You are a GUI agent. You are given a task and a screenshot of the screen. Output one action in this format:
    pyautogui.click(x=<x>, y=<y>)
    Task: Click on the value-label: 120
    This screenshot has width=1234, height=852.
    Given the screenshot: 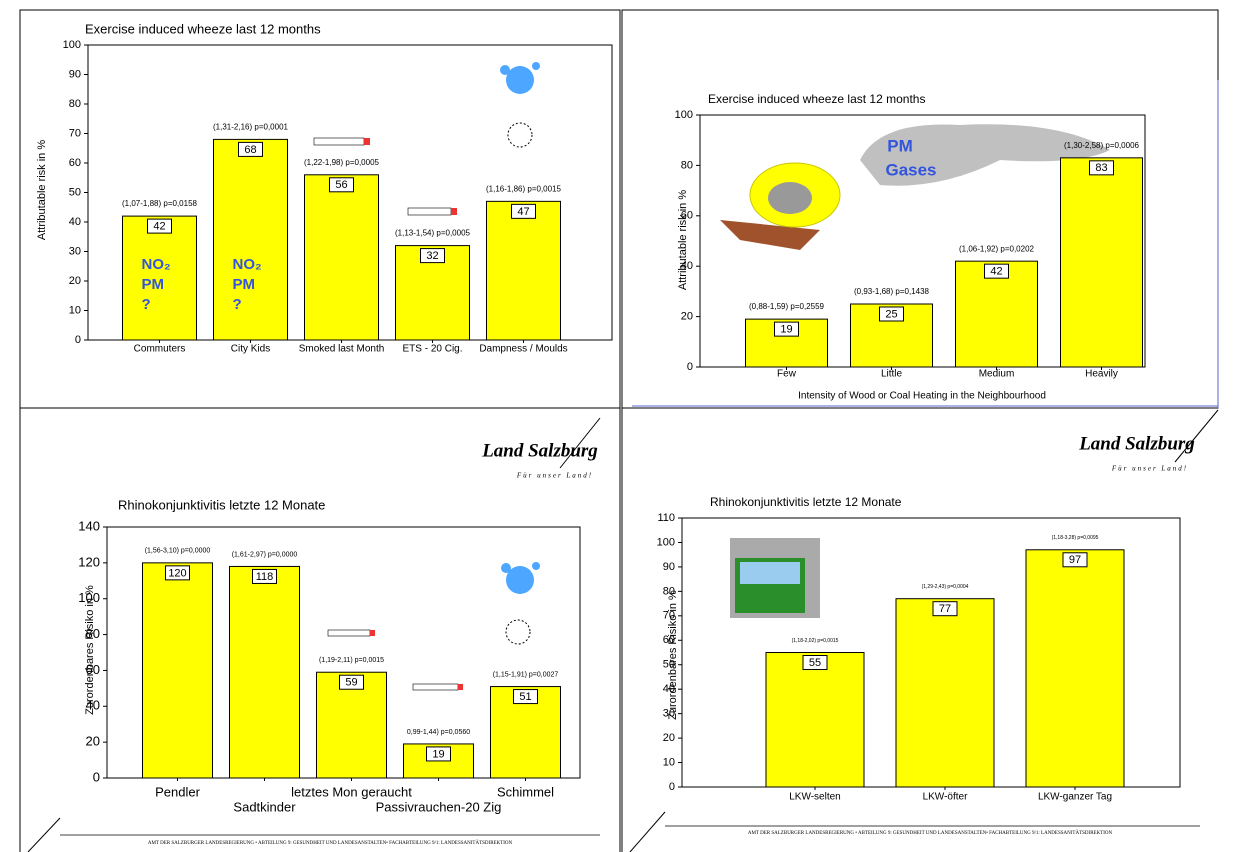 What is the action you would take?
    pyautogui.click(x=177, y=573)
    